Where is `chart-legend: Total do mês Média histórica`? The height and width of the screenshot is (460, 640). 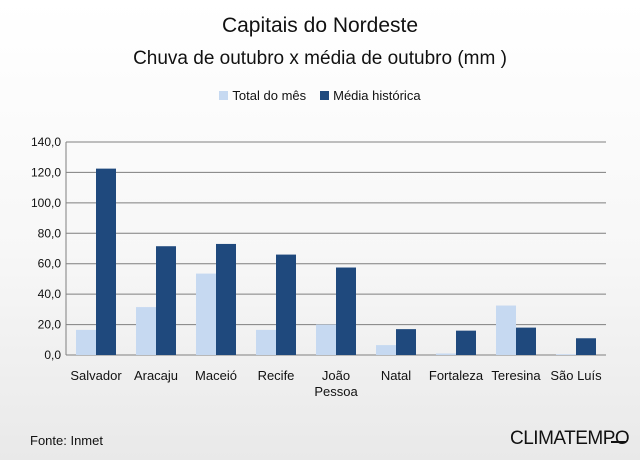 chart-legend: Total do mês Média histórica is located at coordinates (320, 95).